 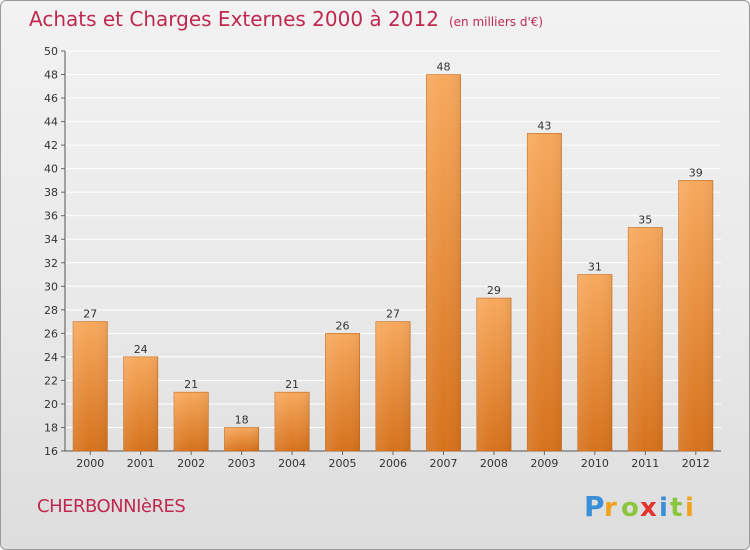 What do you see at coordinates (90, 386) in the screenshot?
I see `bar-shade-2000` at bounding box center [90, 386].